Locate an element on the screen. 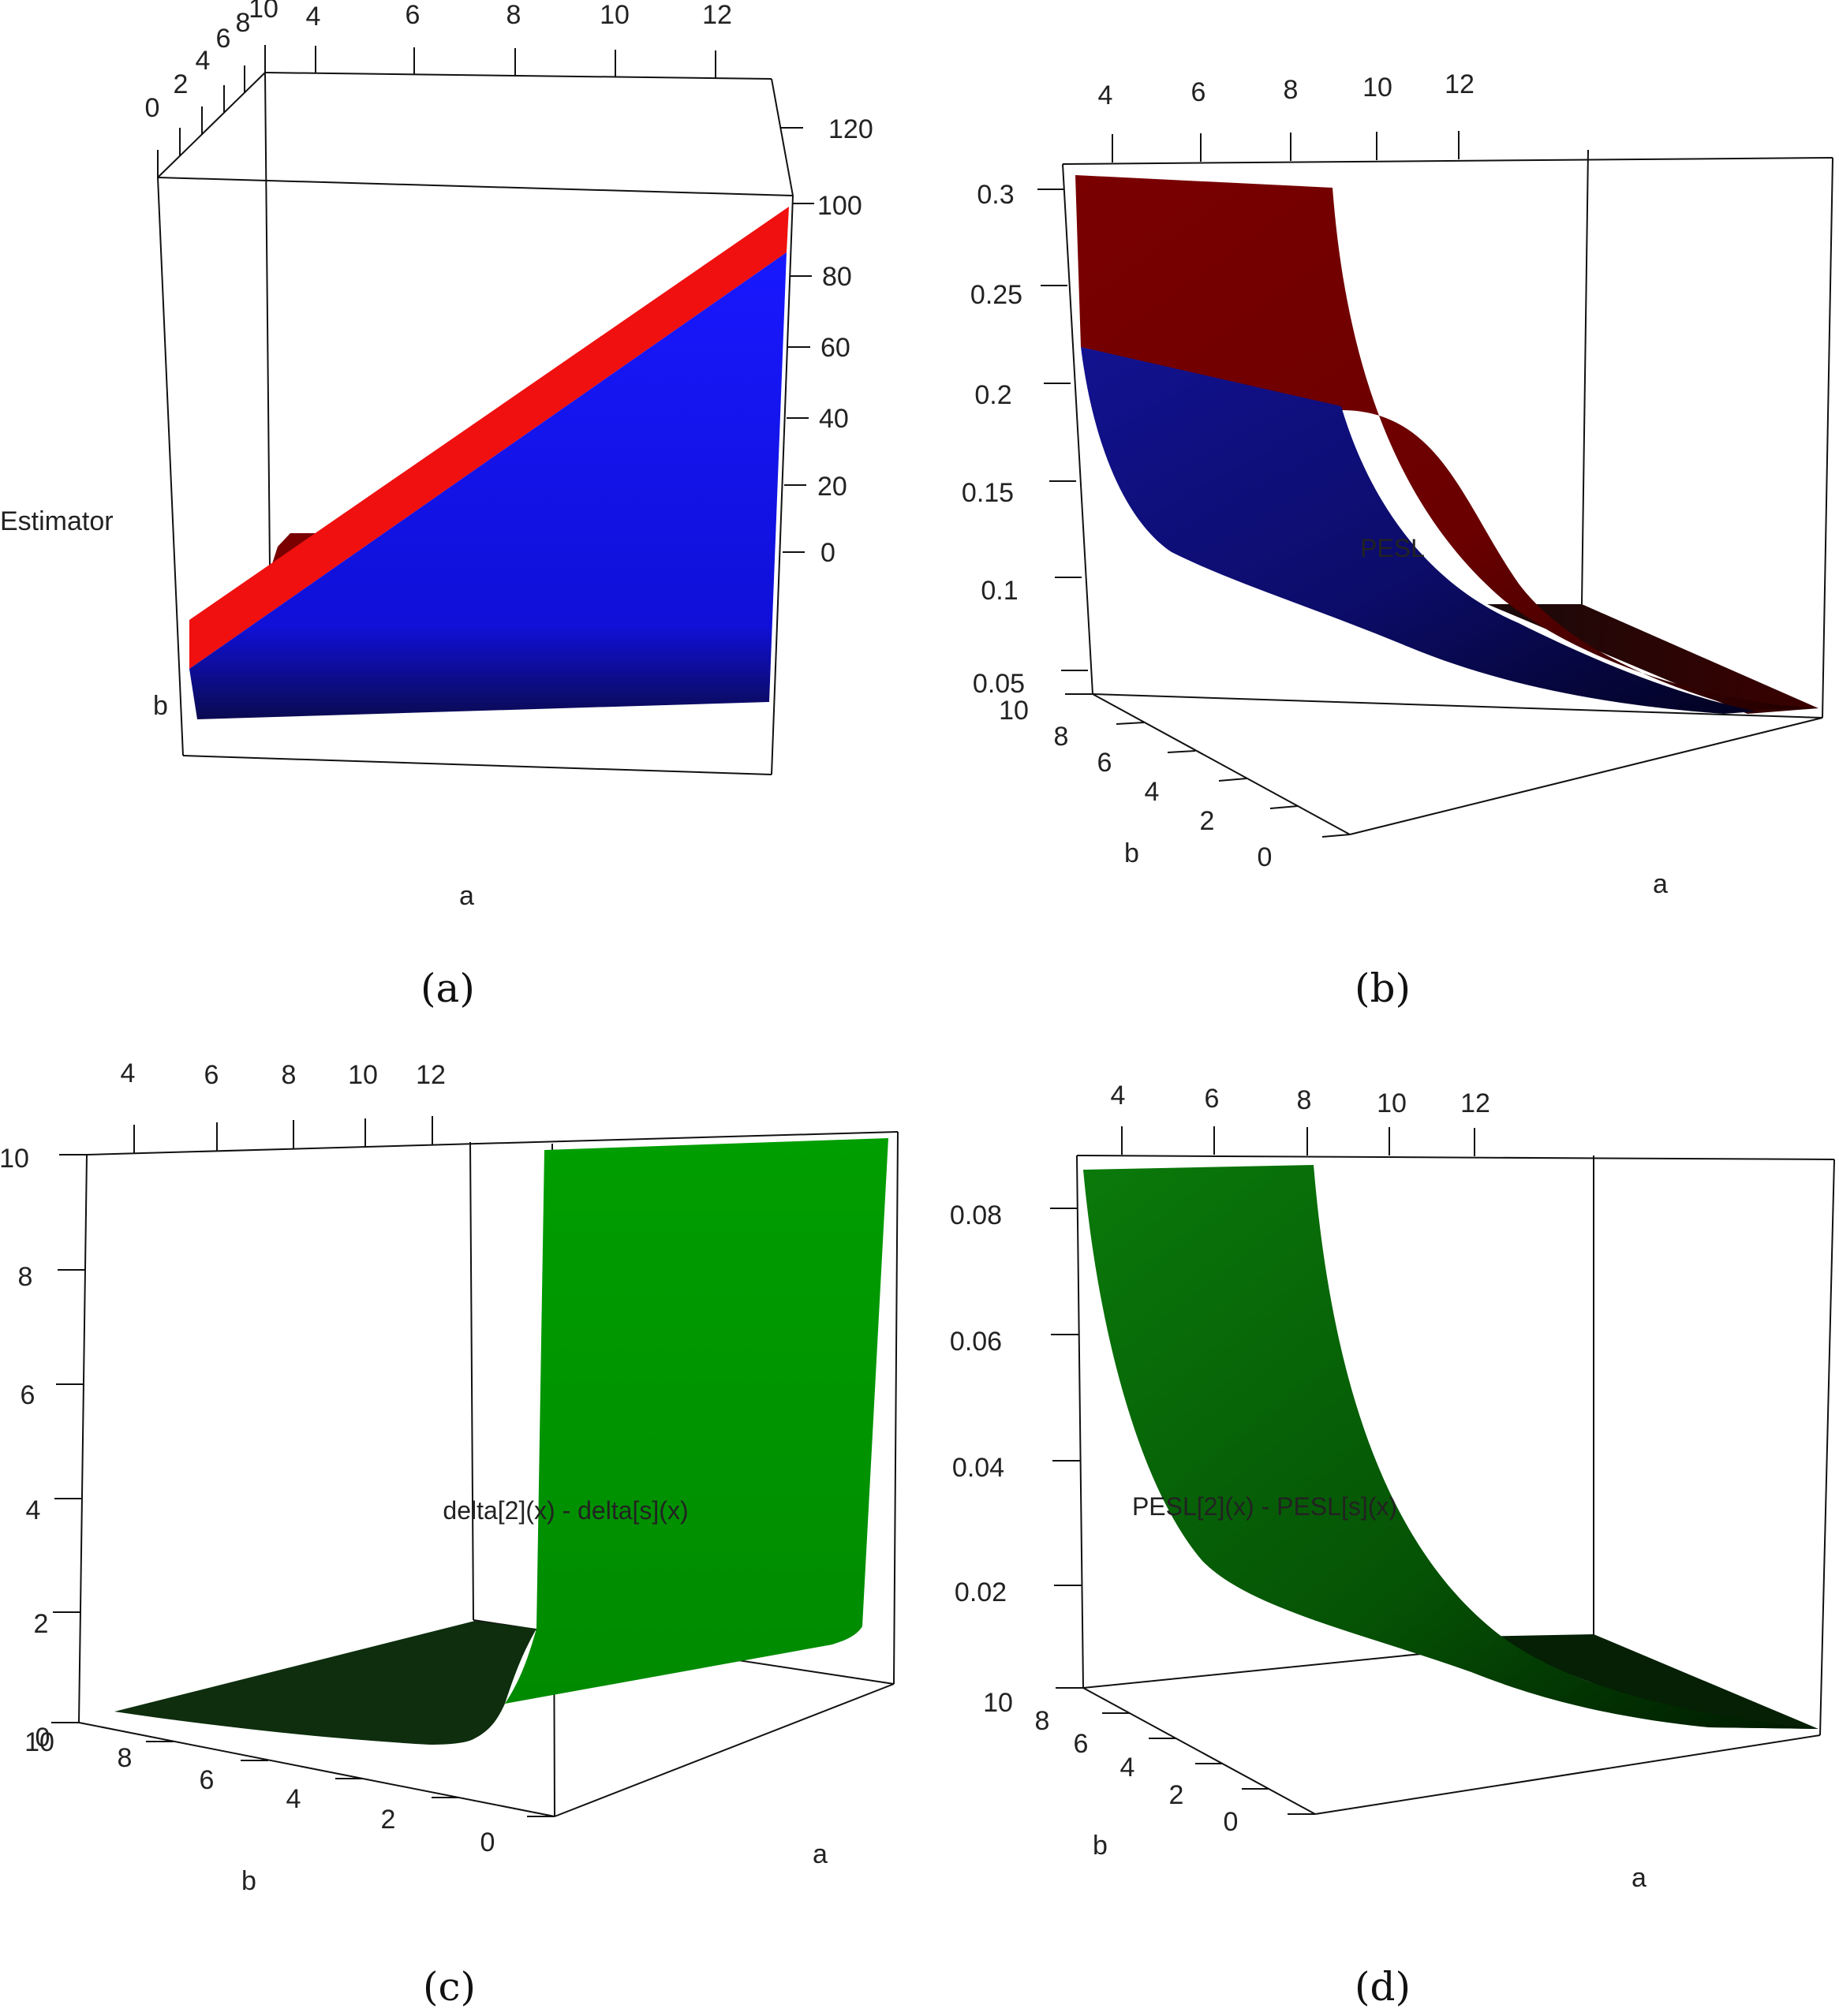 Image resolution: width=1839 pixels, height=2016 pixels. z-tick-label: 10 is located at coordinates (14, 1159).